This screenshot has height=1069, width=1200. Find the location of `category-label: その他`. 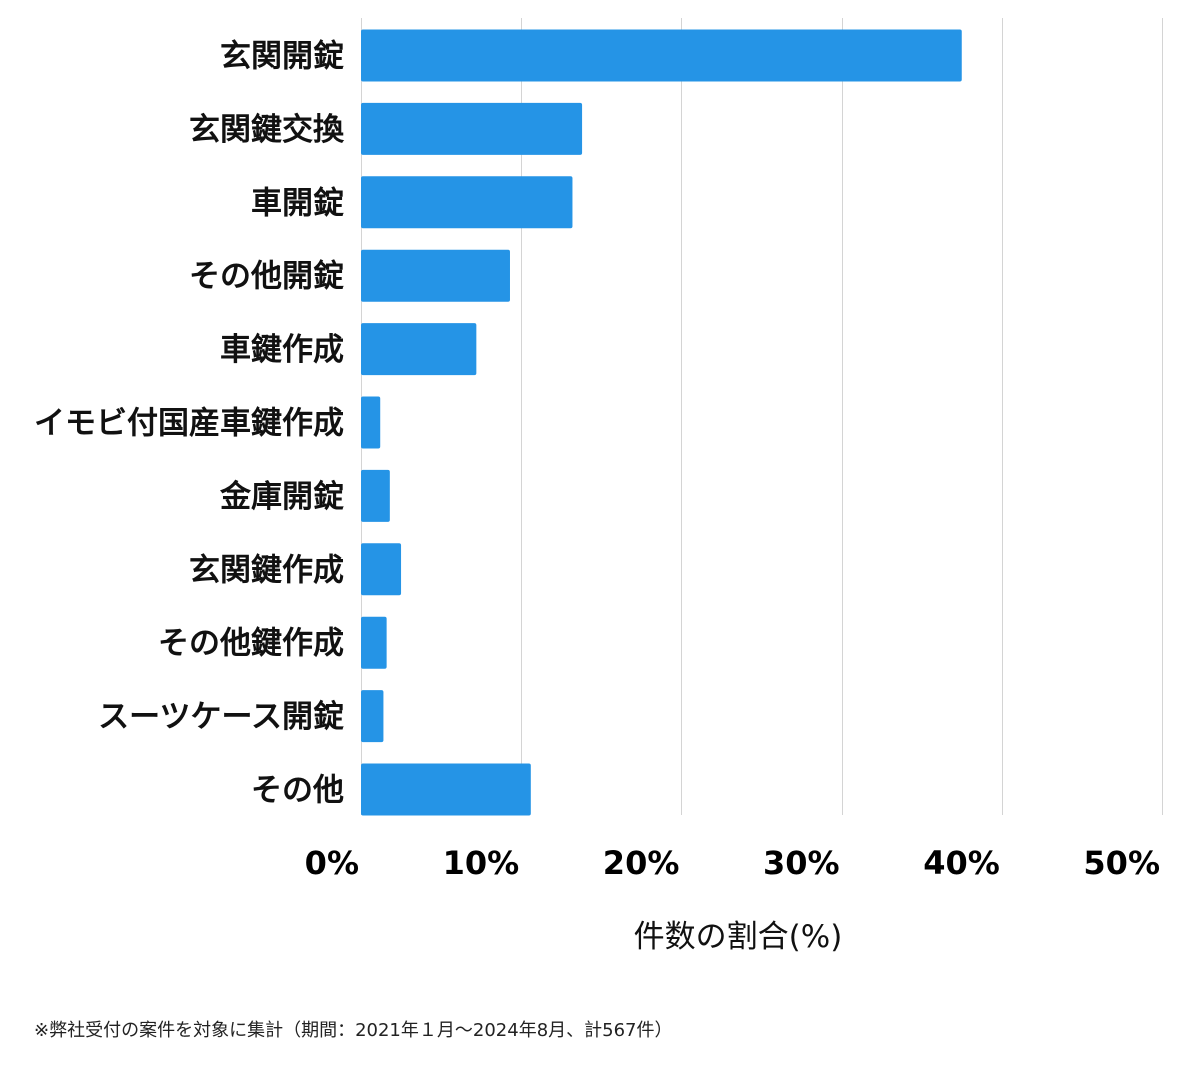

category-label: その他 is located at coordinates (297, 791).